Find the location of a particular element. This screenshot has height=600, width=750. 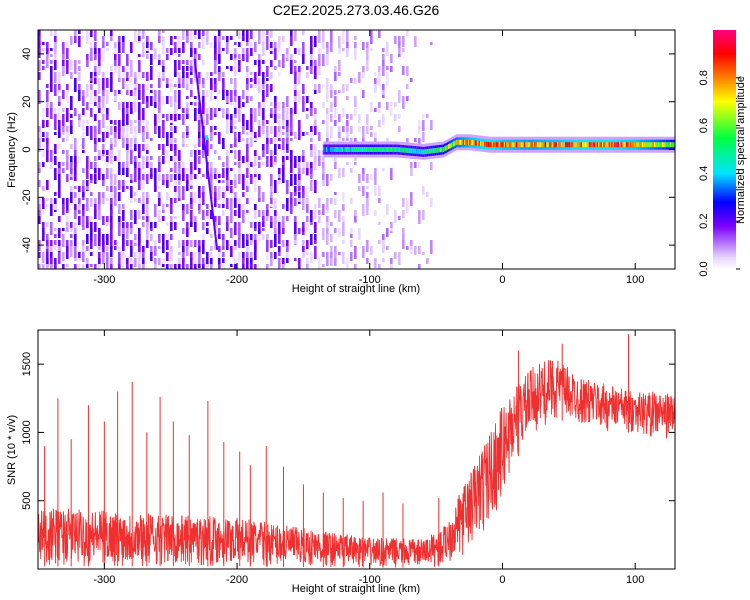

colorbar-tick-label: 0.2 is located at coordinates (704, 221).